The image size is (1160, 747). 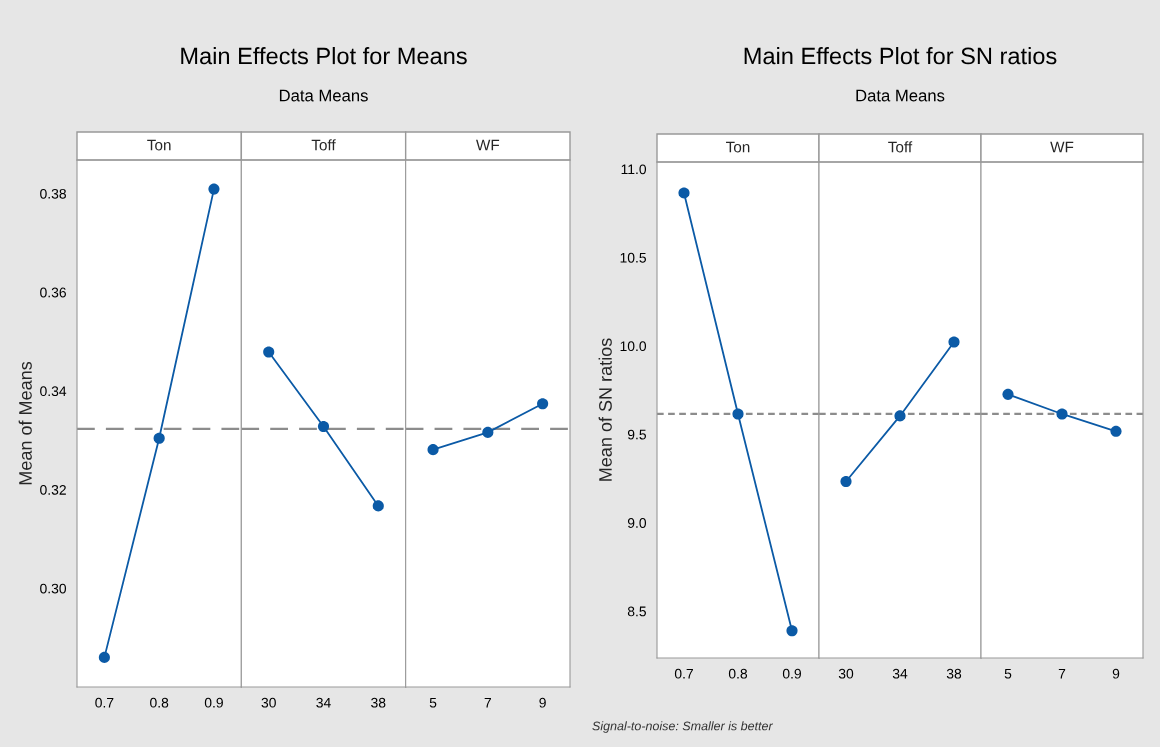 I want to click on y-tick-label: 0.38, so click(x=53, y=193).